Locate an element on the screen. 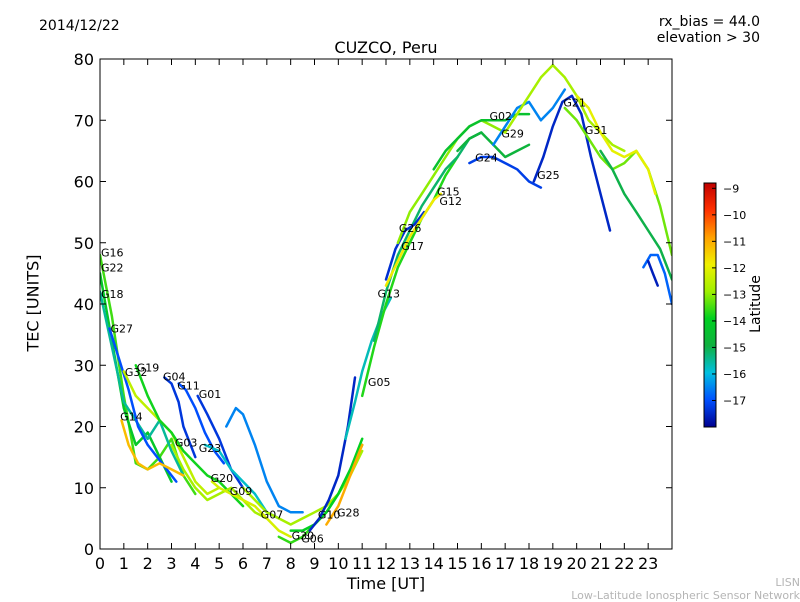 The width and height of the screenshot is (800, 602). series-line-g27 is located at coordinates (143, 405).